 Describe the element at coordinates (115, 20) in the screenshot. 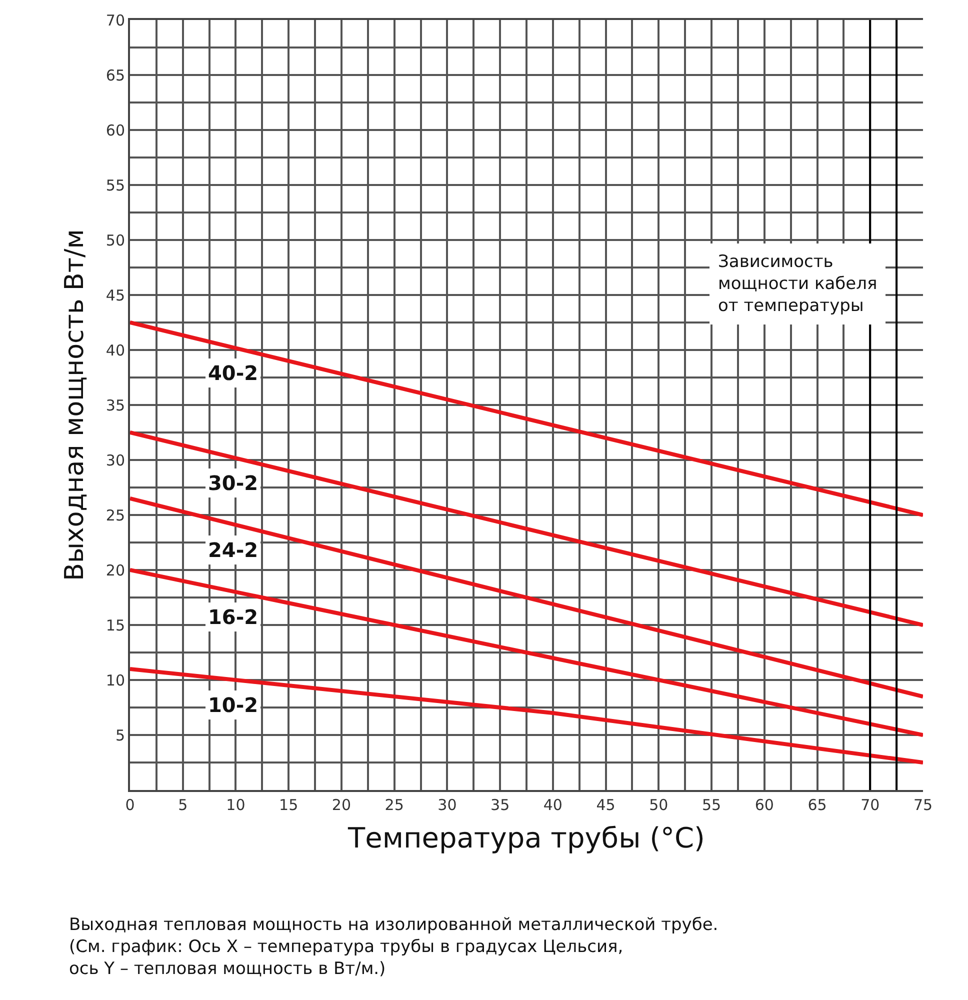

I see `y-tick-label: 70` at that location.